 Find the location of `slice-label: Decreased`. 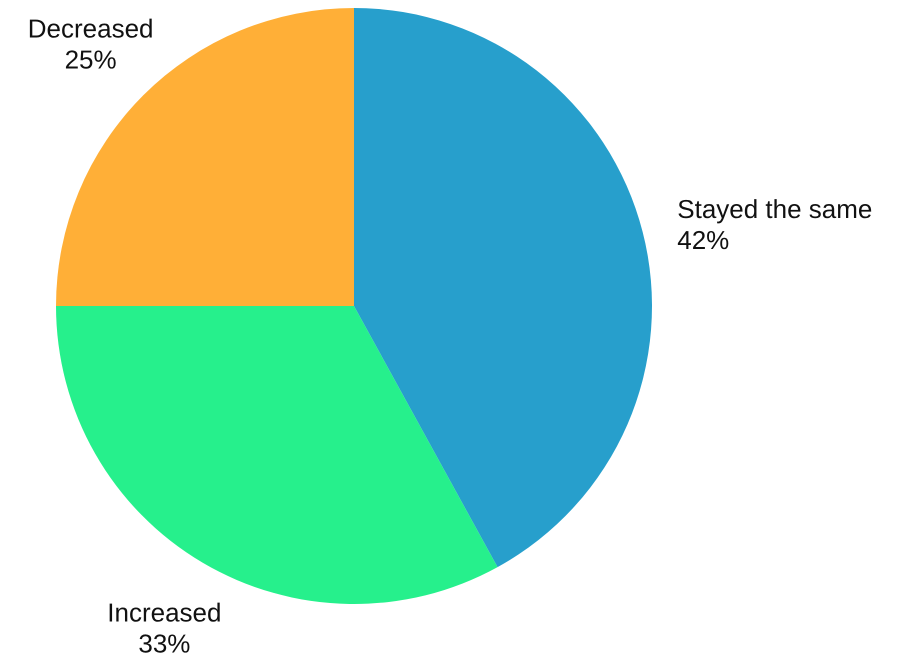

slice-label: Decreased is located at coordinates (91, 28).